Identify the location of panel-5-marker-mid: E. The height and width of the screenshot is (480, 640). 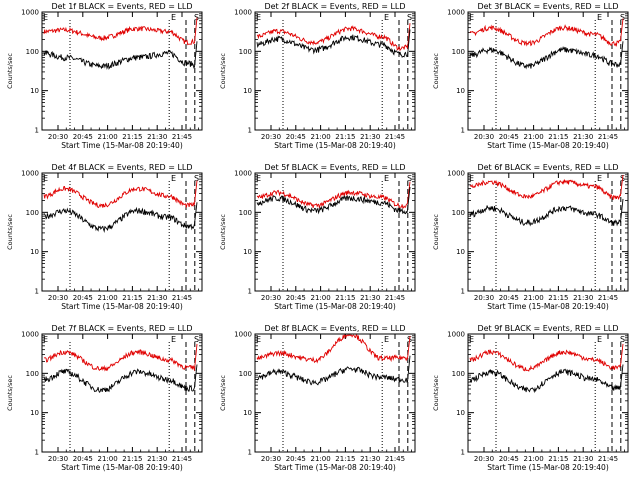
(386, 178).